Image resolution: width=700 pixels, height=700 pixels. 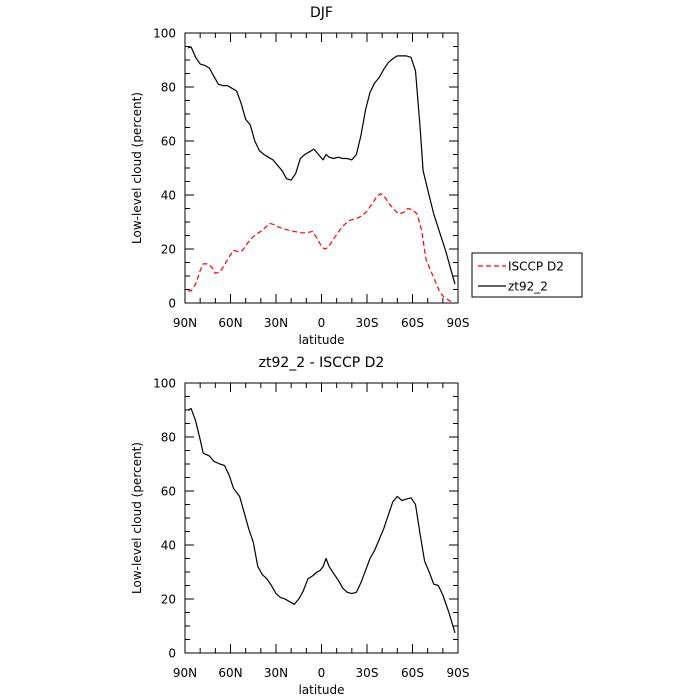 I want to click on legend-entry: ISCCP D2, so click(x=536, y=267).